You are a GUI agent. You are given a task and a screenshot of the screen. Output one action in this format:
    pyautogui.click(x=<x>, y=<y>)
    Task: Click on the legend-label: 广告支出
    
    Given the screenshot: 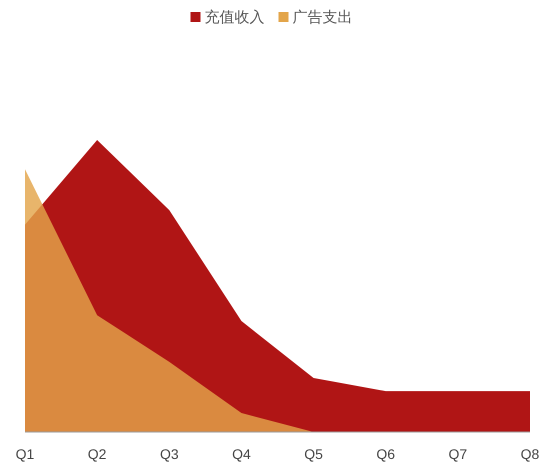 What is the action you would take?
    pyautogui.click(x=322, y=17)
    